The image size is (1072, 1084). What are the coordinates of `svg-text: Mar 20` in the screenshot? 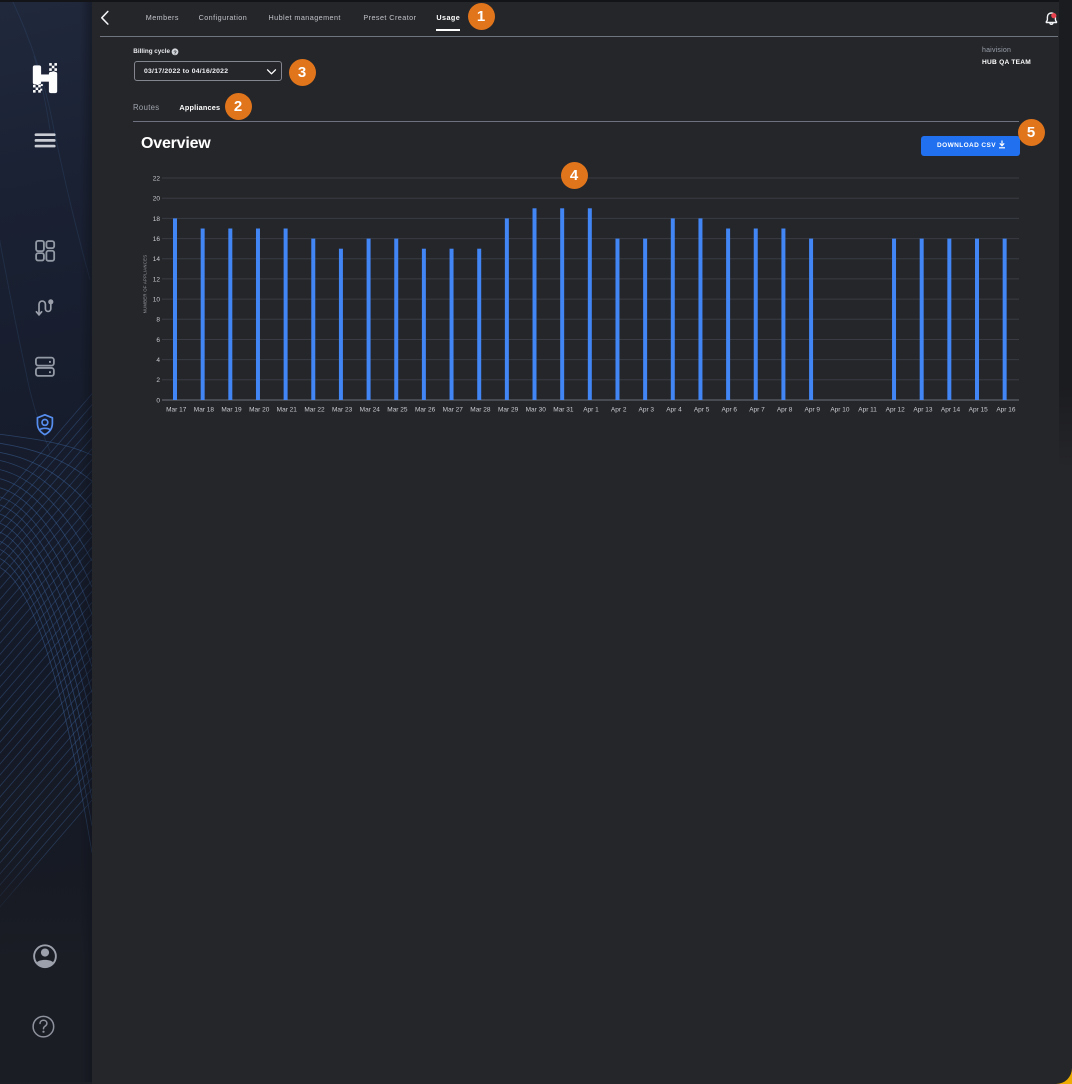 It's located at (259, 410).